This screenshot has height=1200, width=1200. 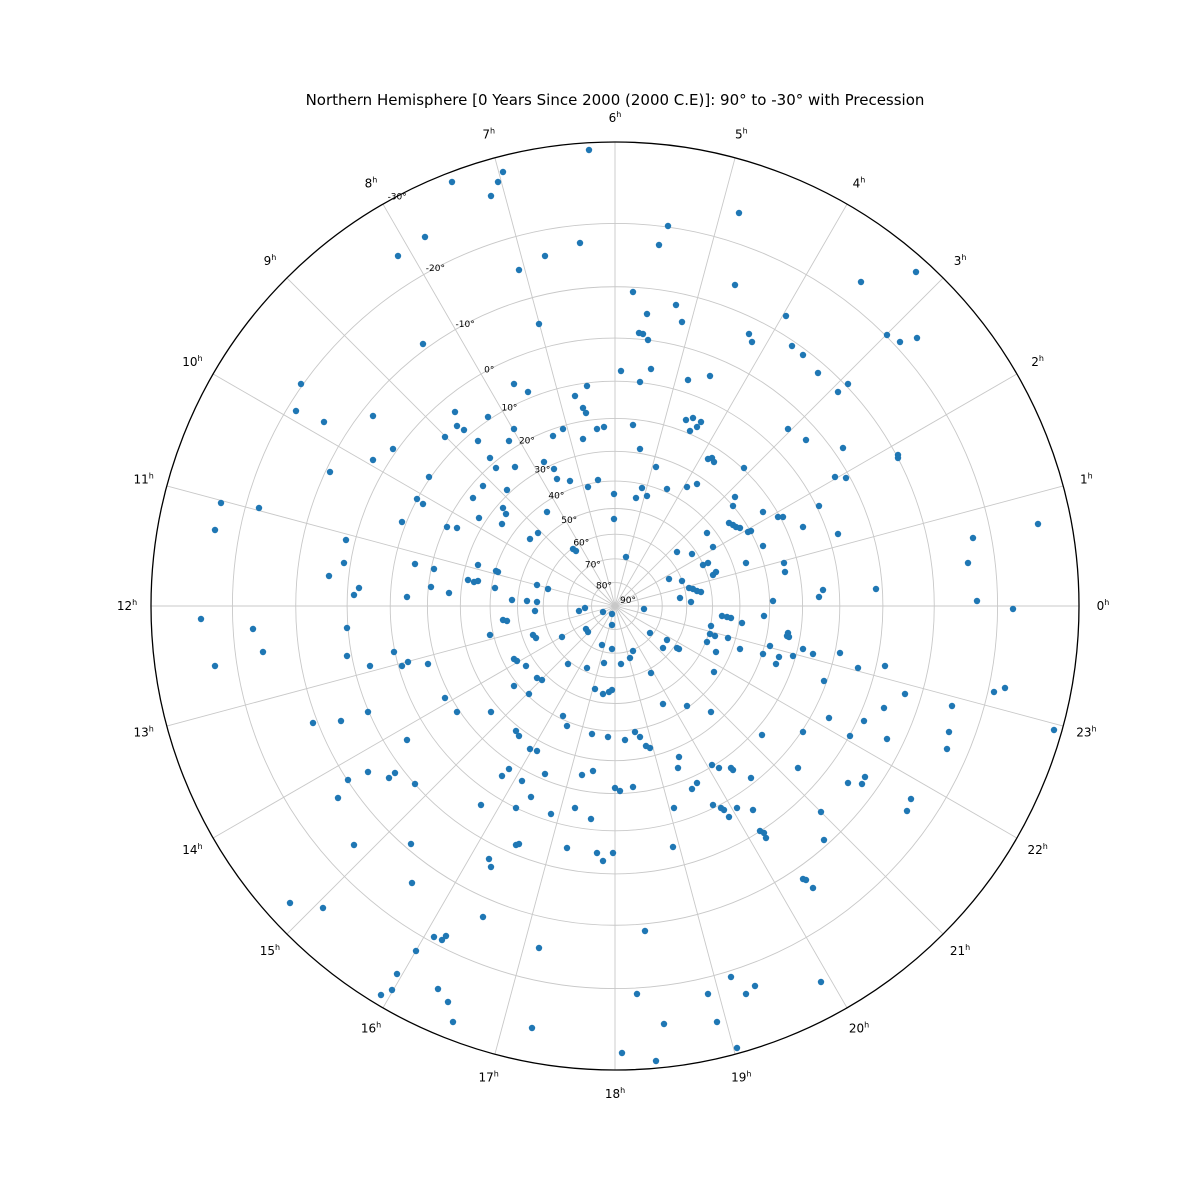 I want to click on dec-label: 30°, so click(x=542, y=470).